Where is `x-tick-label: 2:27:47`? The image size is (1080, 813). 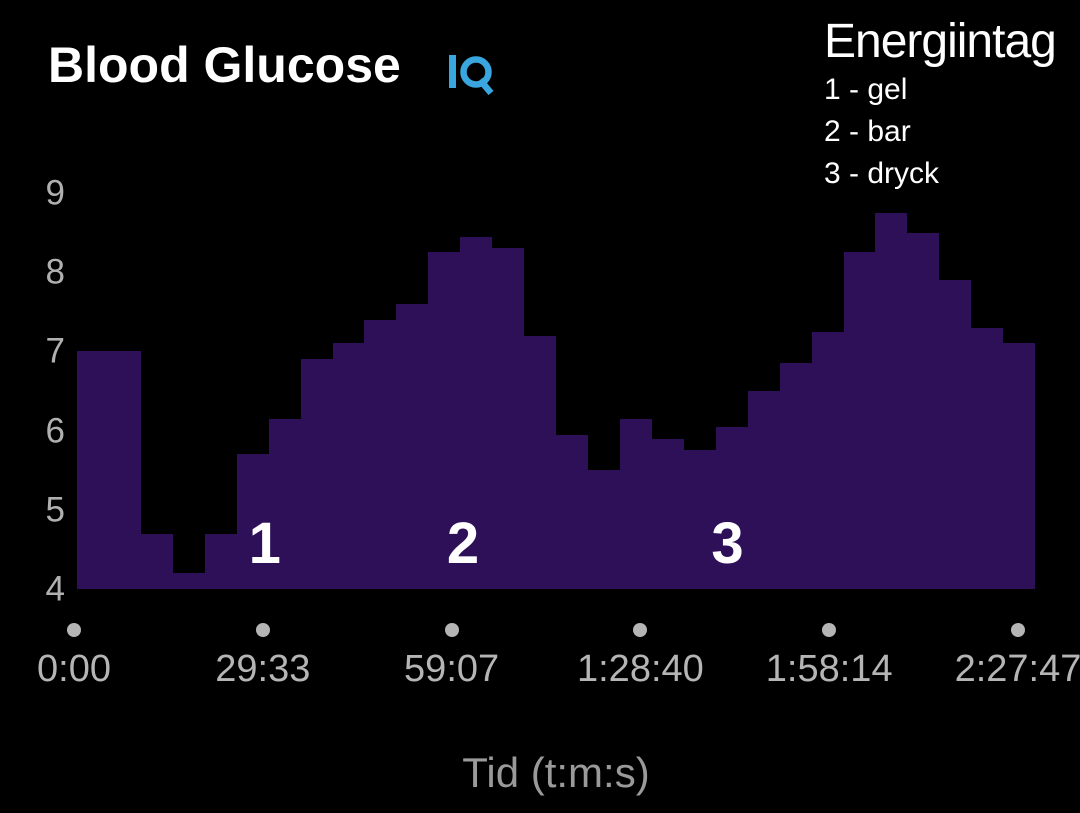 x-tick-label: 2:27:47 is located at coordinates (1017, 669).